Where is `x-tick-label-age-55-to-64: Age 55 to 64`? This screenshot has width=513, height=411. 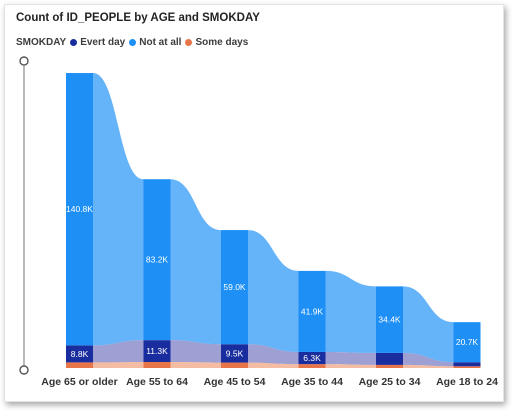 x-tick-label-age-55-to-64: Age 55 to 64 is located at coordinates (157, 382).